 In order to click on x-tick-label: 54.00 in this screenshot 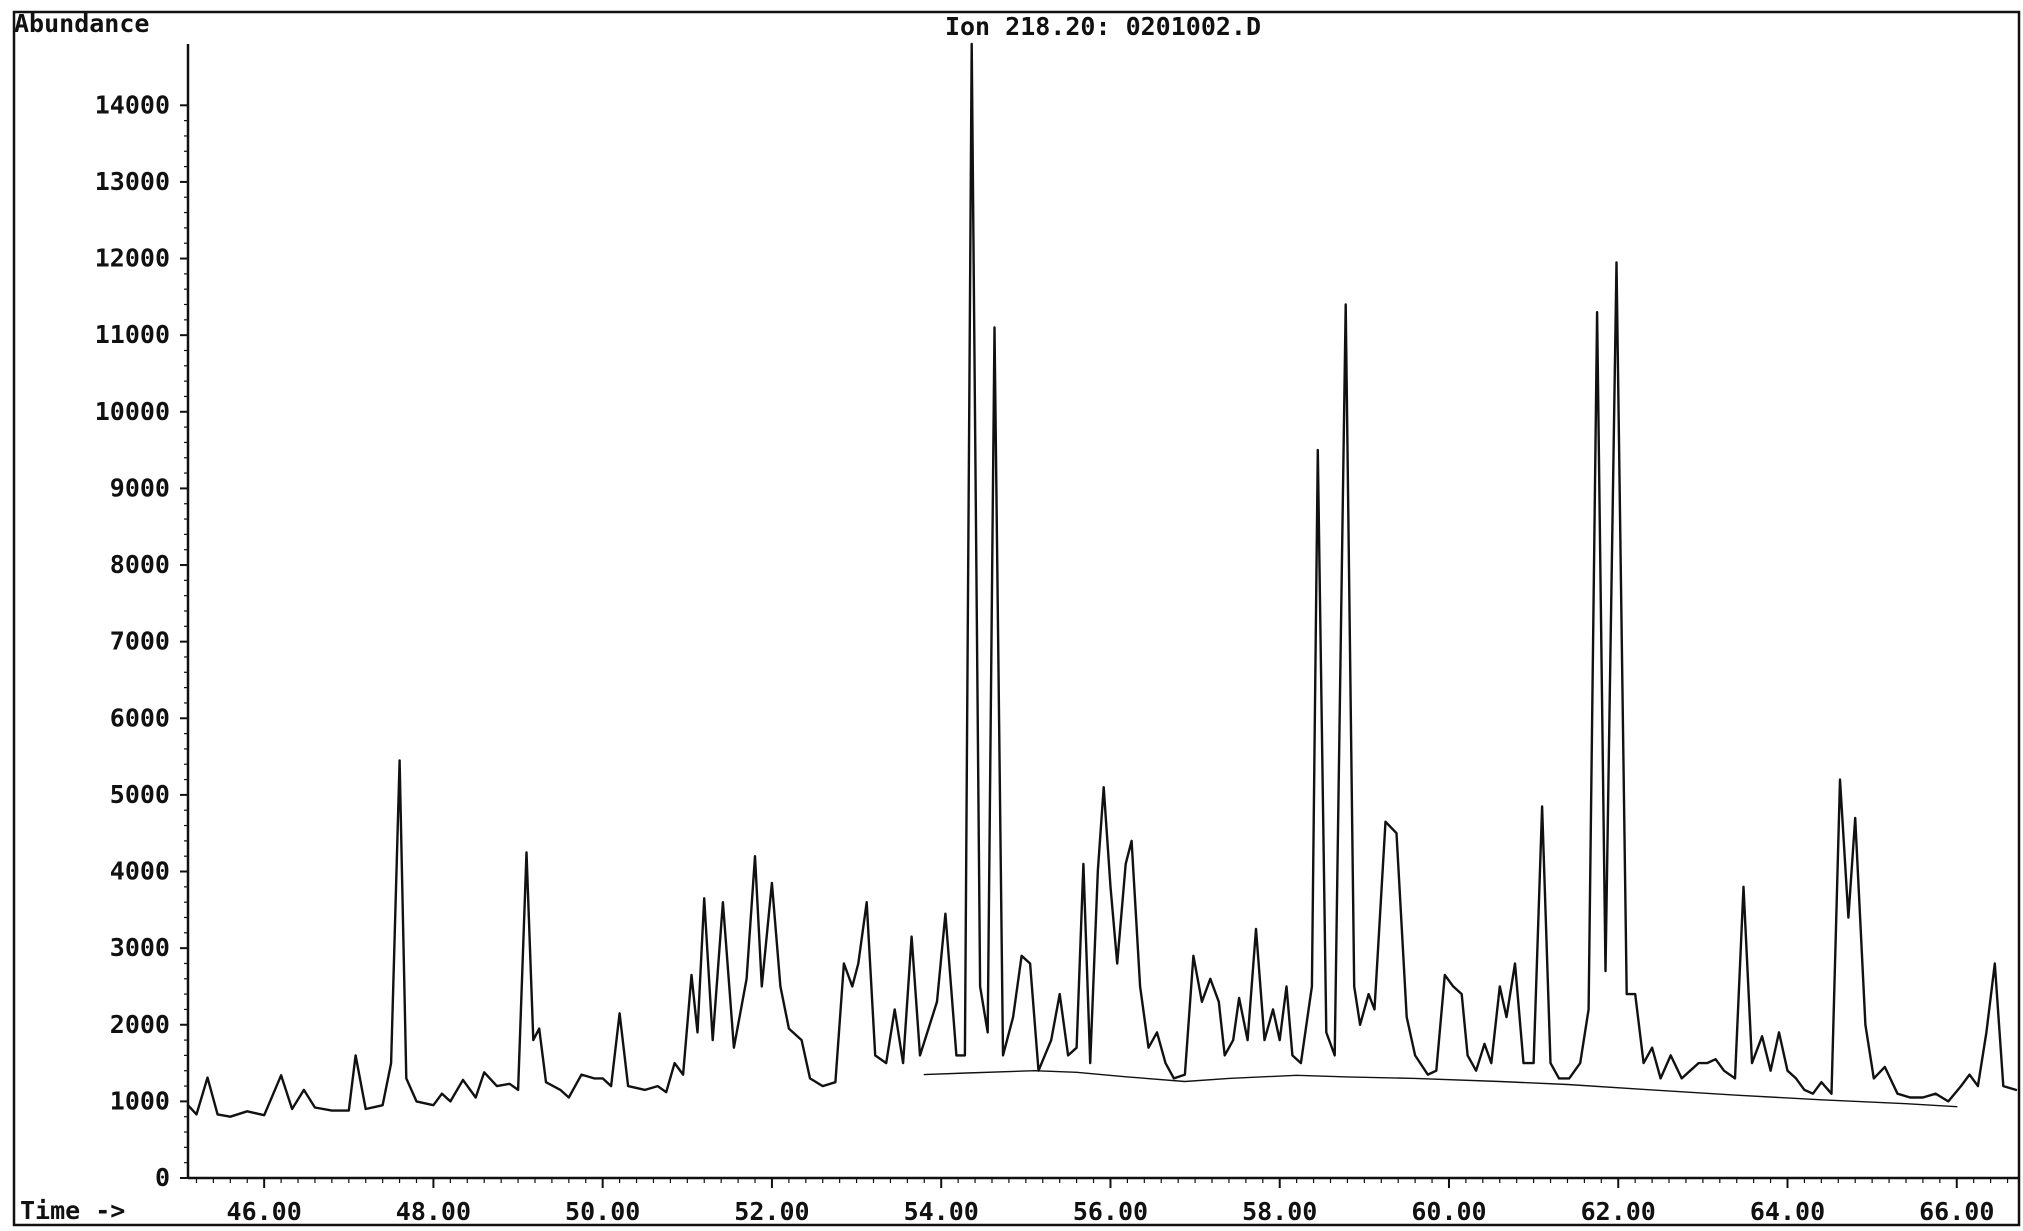, I will do `click(941, 1211)`.